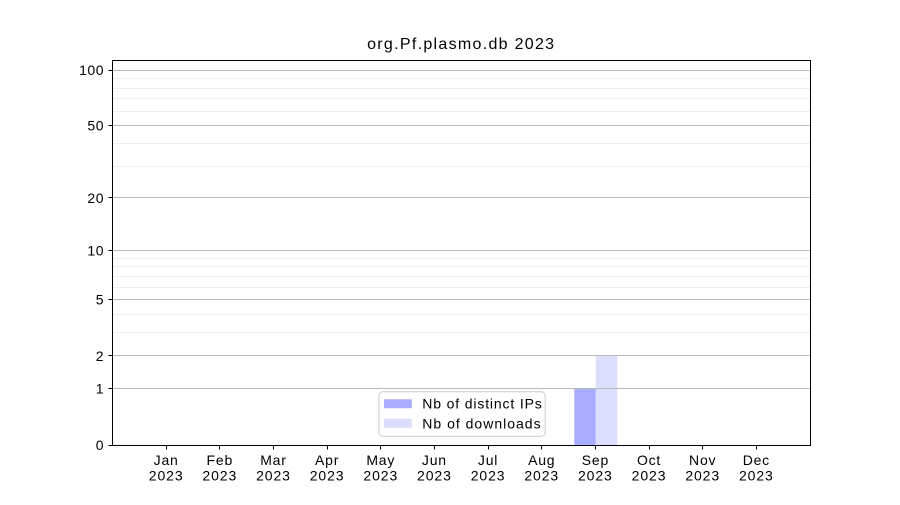 This screenshot has width=900, height=505. I want to click on svg-text: 5, so click(100, 300).